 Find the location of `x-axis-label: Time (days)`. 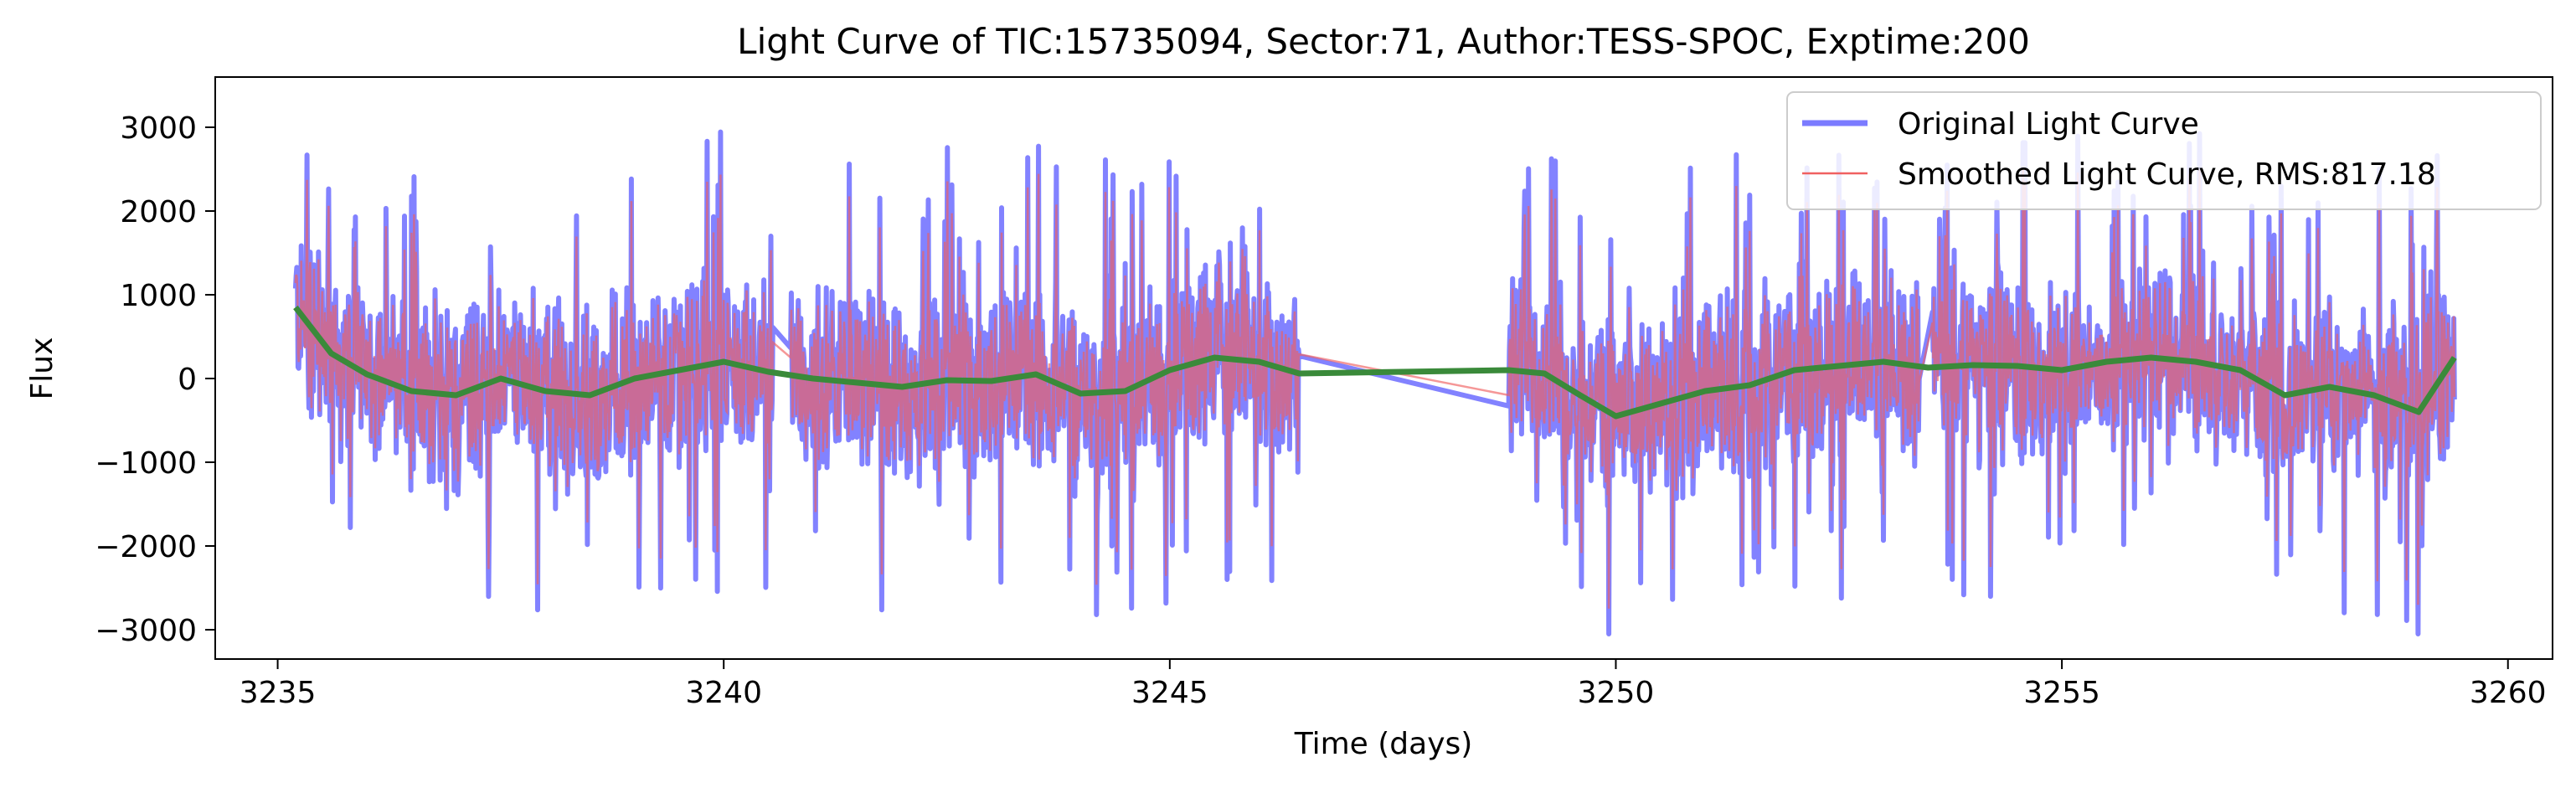

x-axis-label: Time (days) is located at coordinates (1383, 744).